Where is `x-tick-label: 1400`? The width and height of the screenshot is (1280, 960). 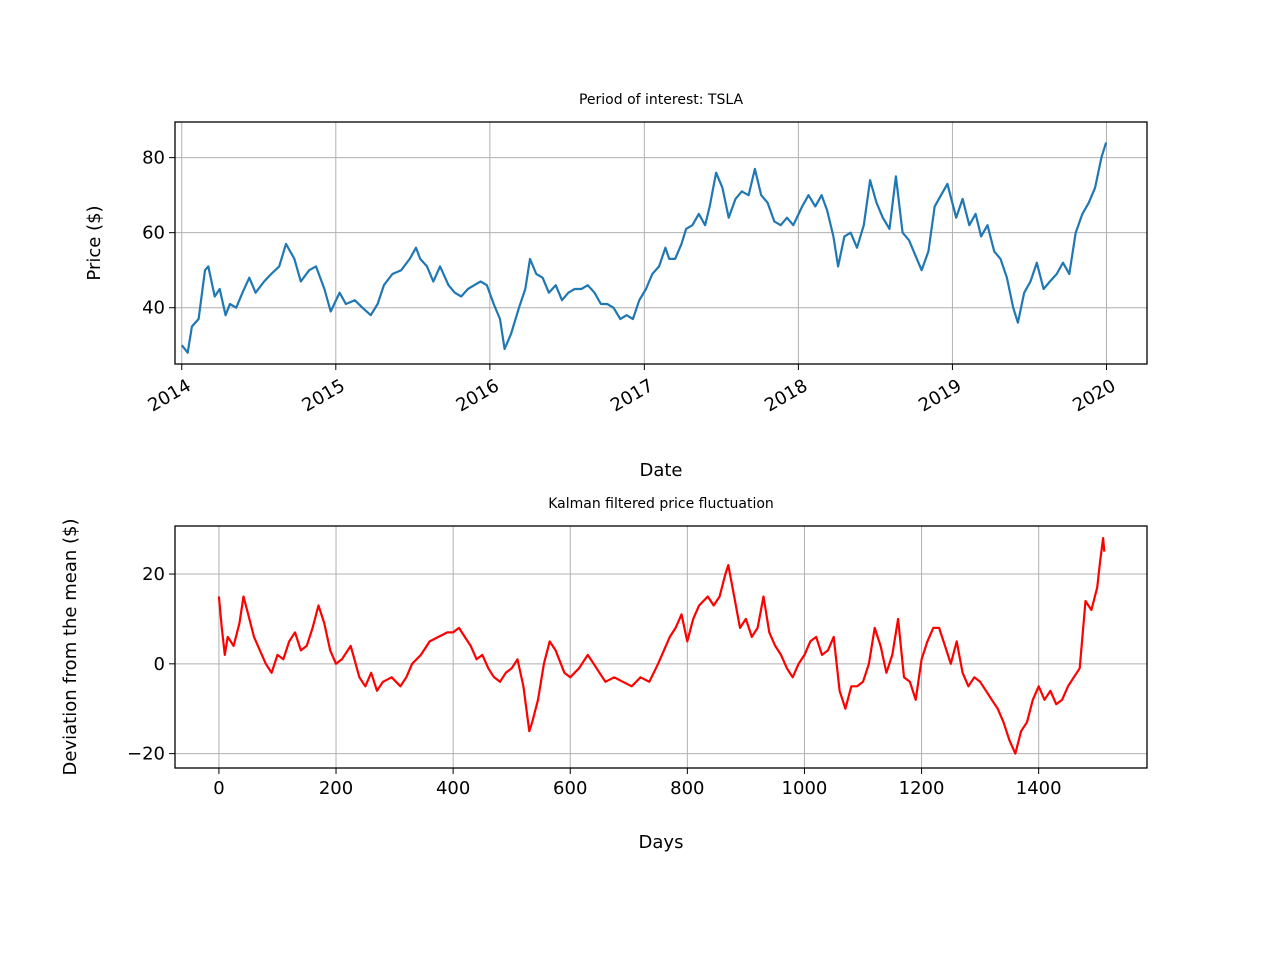
x-tick-label: 1400 is located at coordinates (1039, 788).